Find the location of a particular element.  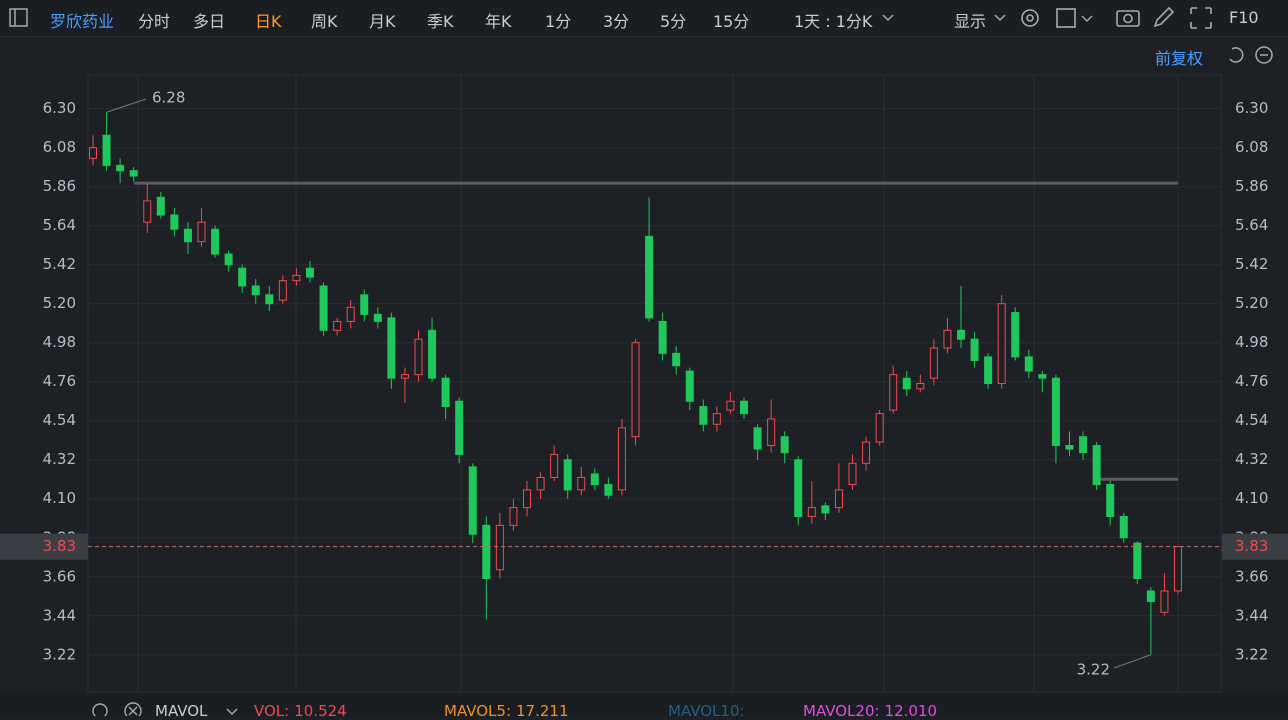

stock-name: 罗欣药业 is located at coordinates (82, 21).